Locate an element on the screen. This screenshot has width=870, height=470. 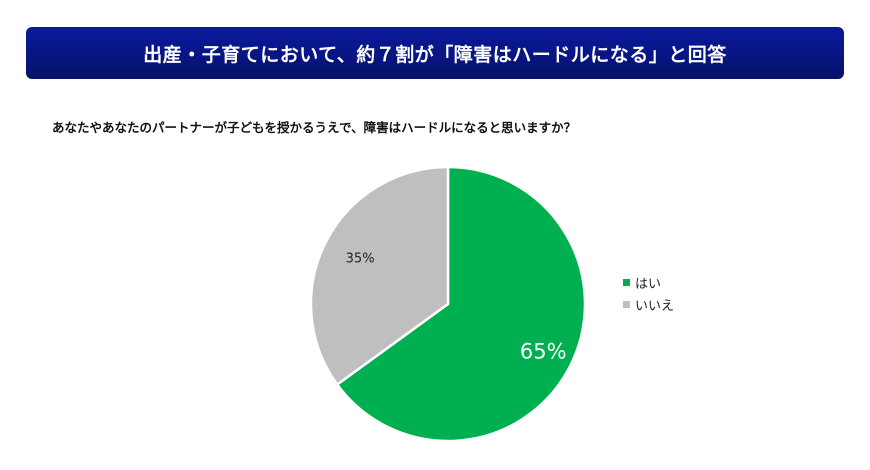
legend-label-no: いいえ is located at coordinates (655, 306).